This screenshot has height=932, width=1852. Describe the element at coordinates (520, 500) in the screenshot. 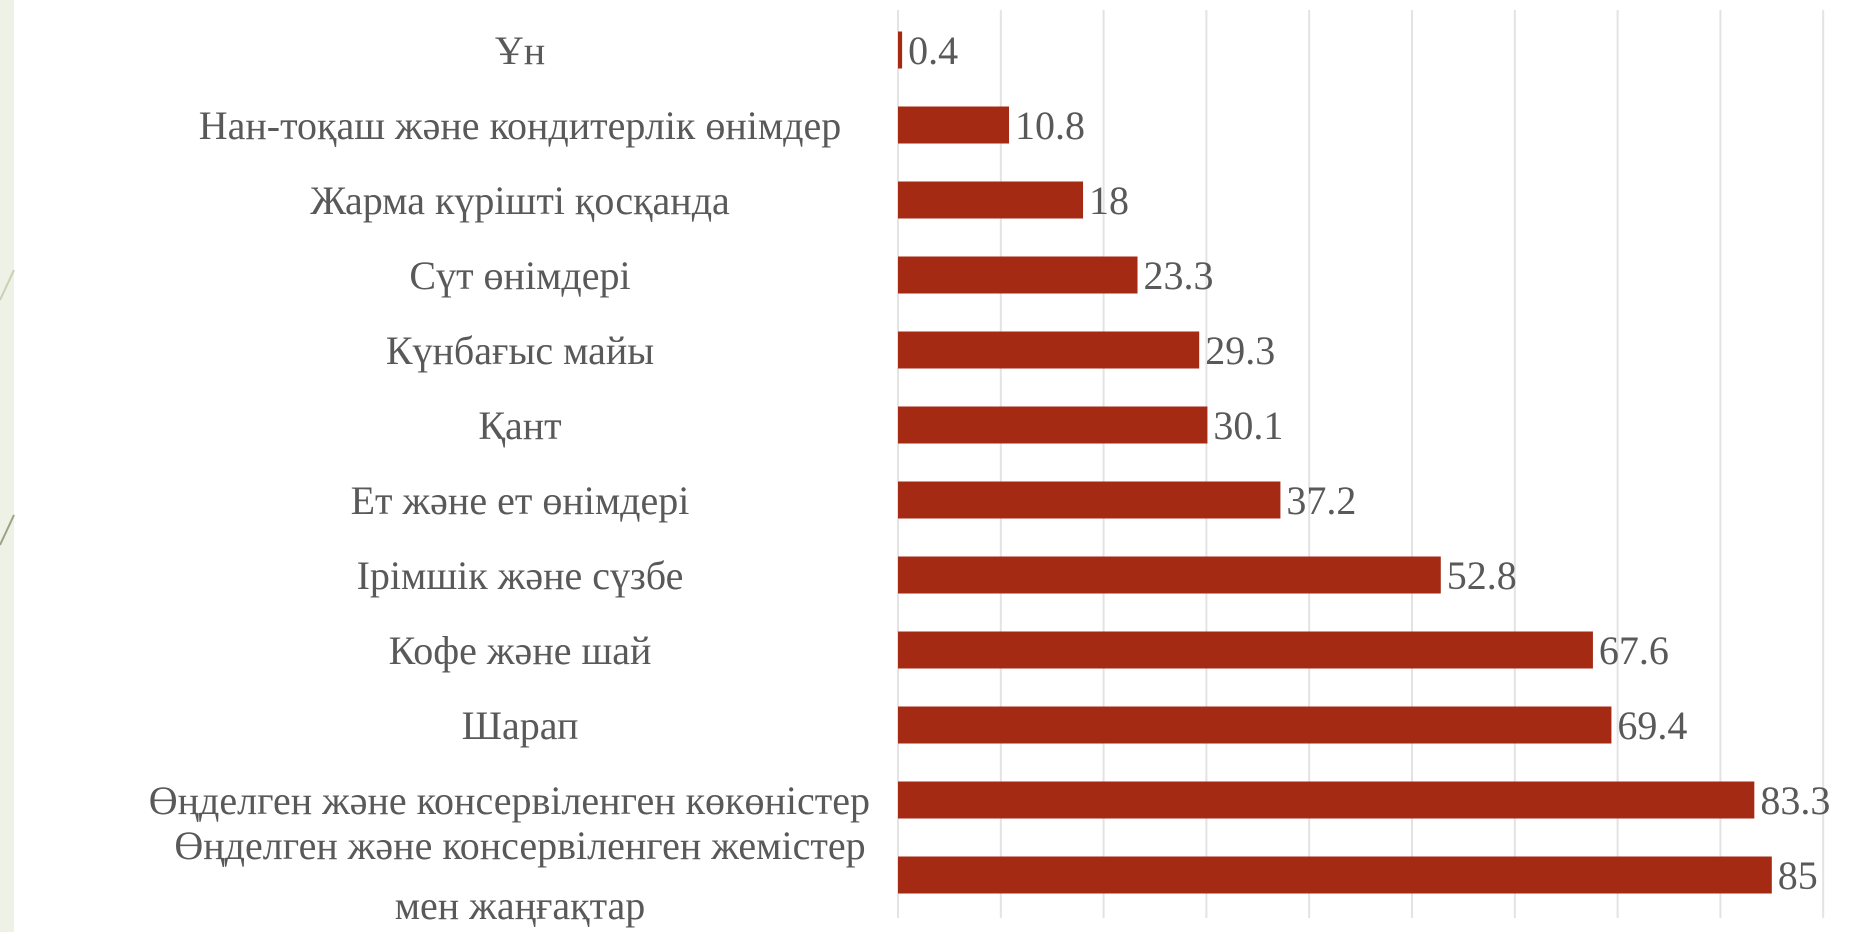

I see `category-label: Ет және ет өнімдері` at that location.